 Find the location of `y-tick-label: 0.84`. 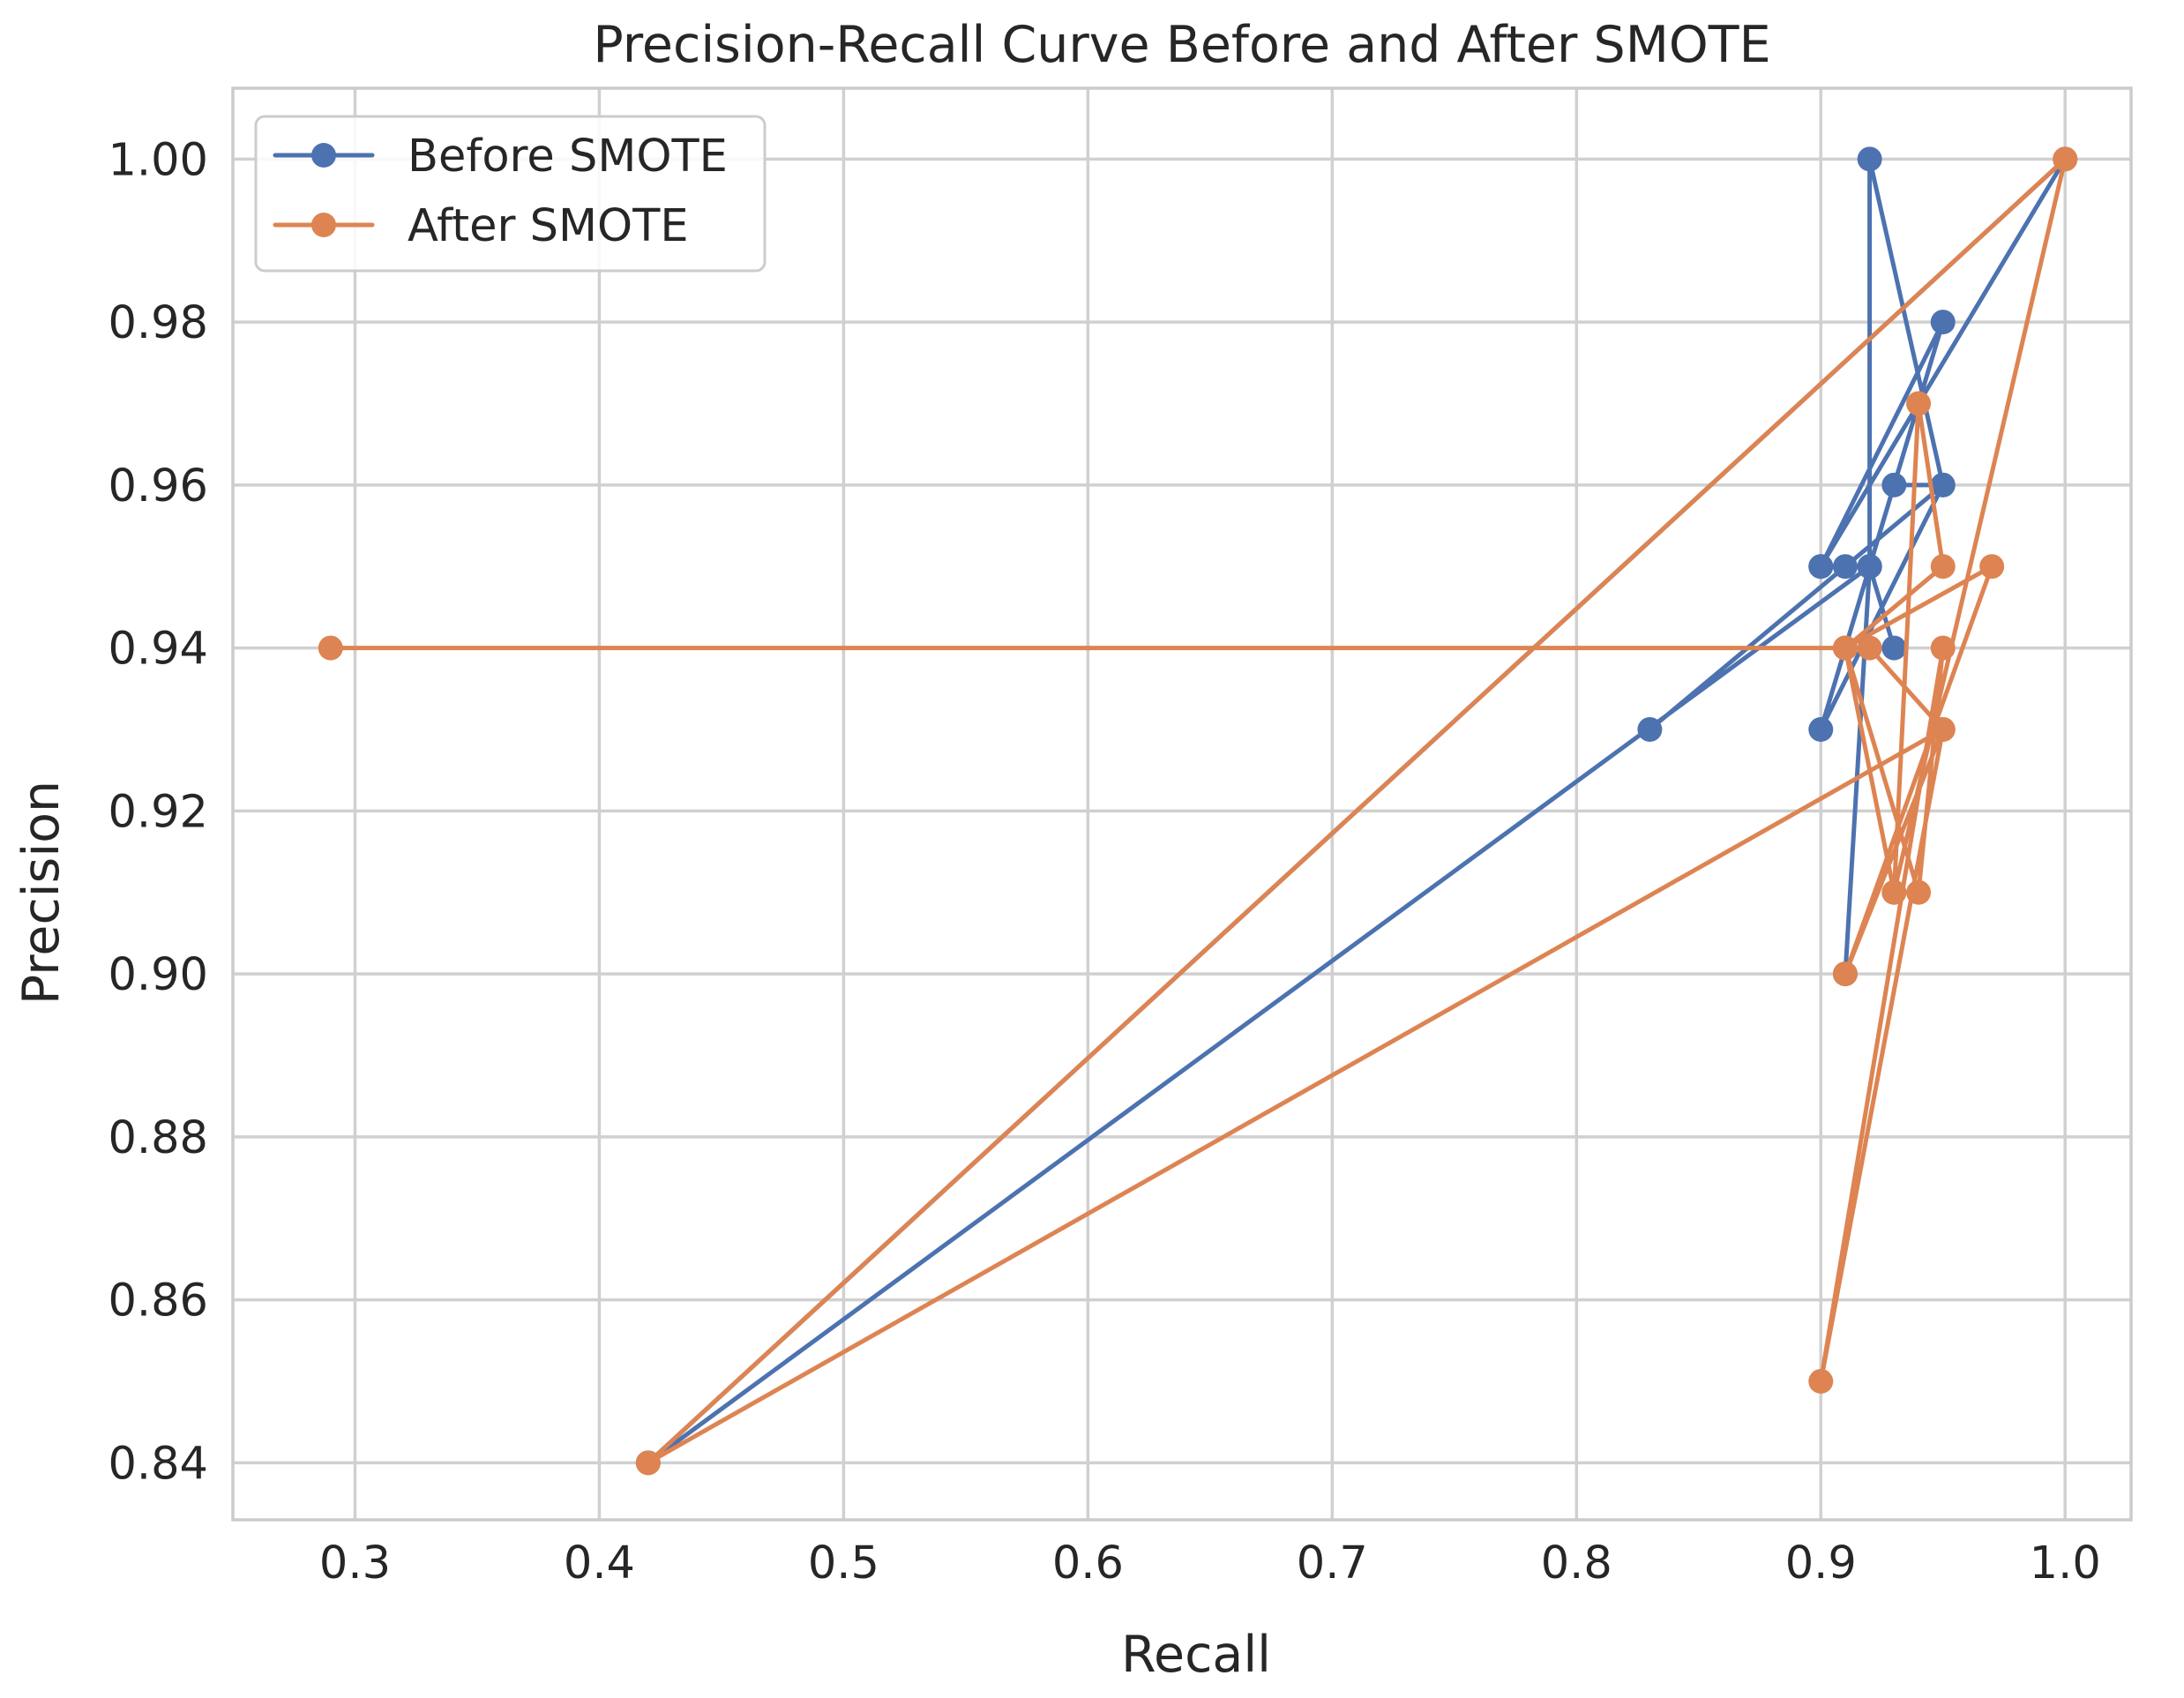

y-tick-label: 0.84 is located at coordinates (158, 1464).